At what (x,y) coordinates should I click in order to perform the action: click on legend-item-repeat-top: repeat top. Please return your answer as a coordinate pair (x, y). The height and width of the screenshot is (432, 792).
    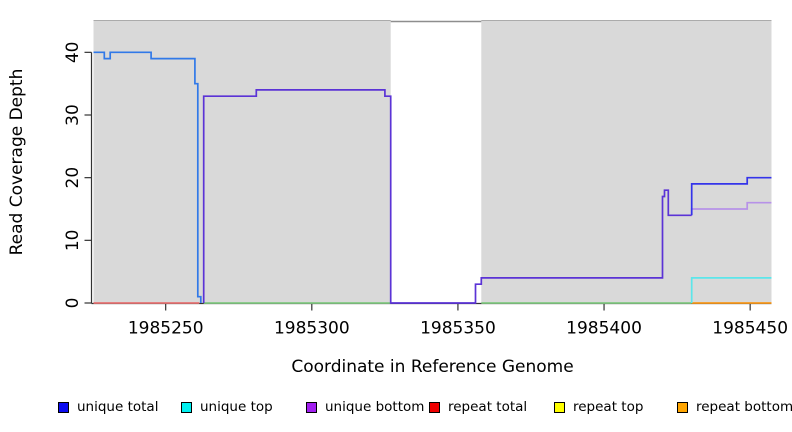
    Looking at the image, I should click on (598, 407).